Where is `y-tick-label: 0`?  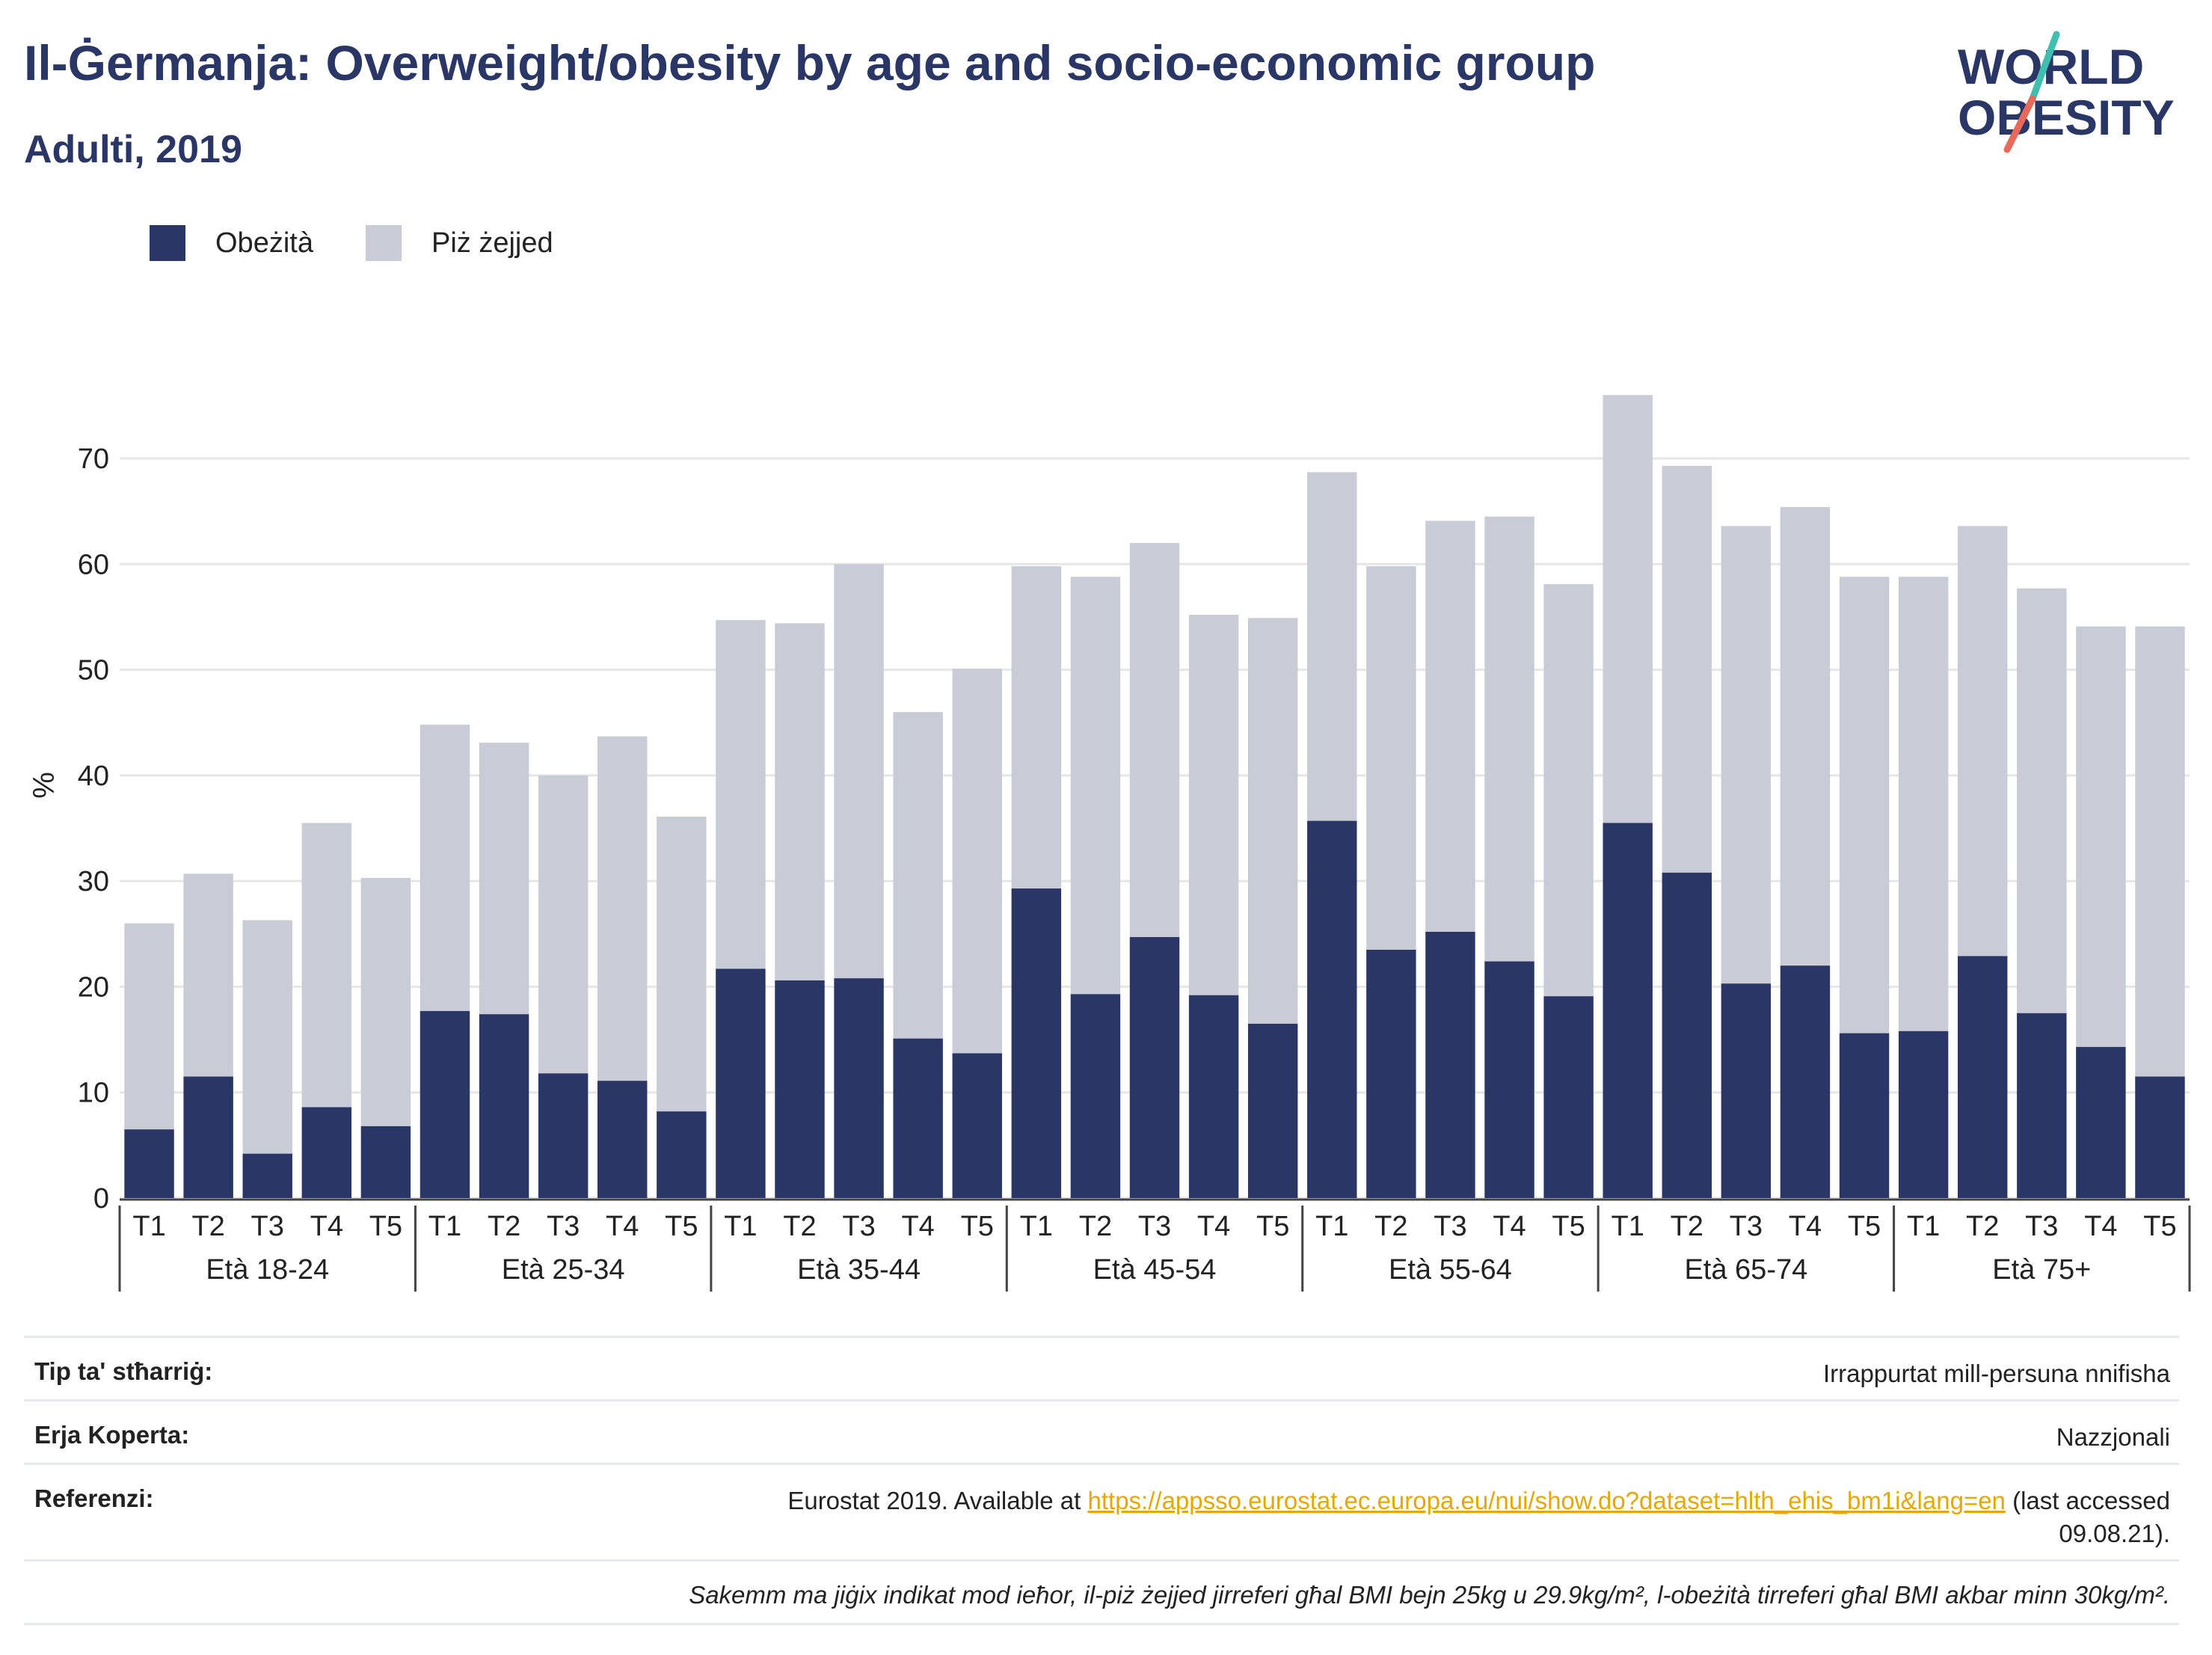
y-tick-label: 0 is located at coordinates (101, 1199).